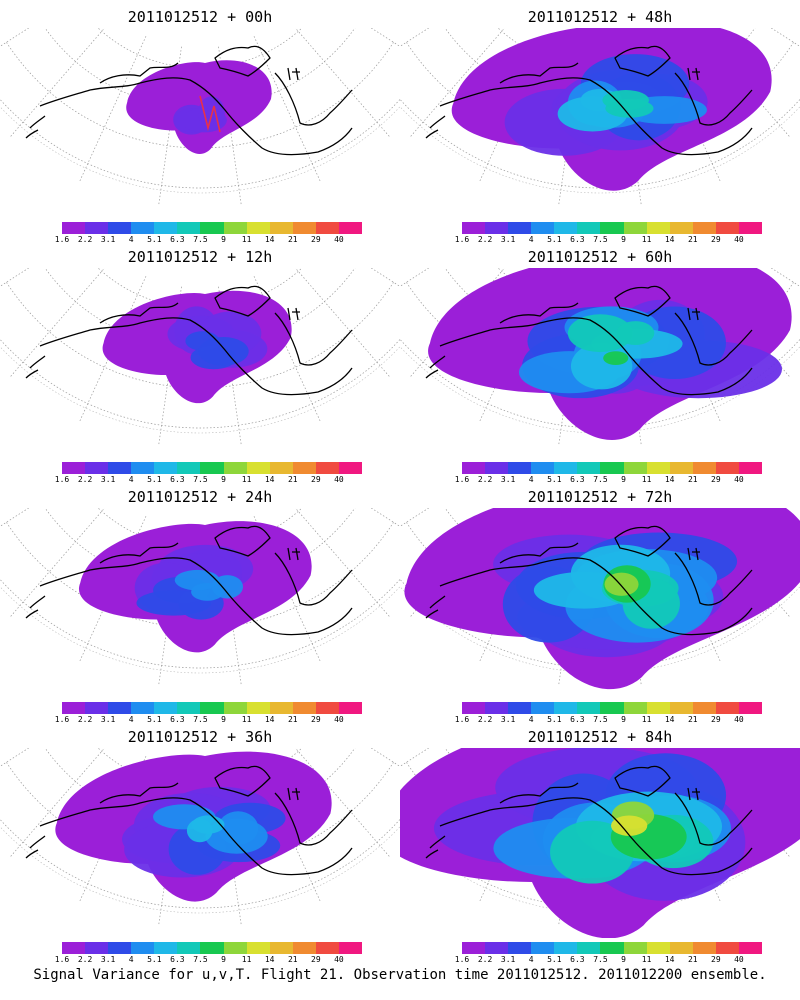  Describe the element at coordinates (600, 737) in the screenshot. I see `panel-title: 2011012512 + 84h` at that location.